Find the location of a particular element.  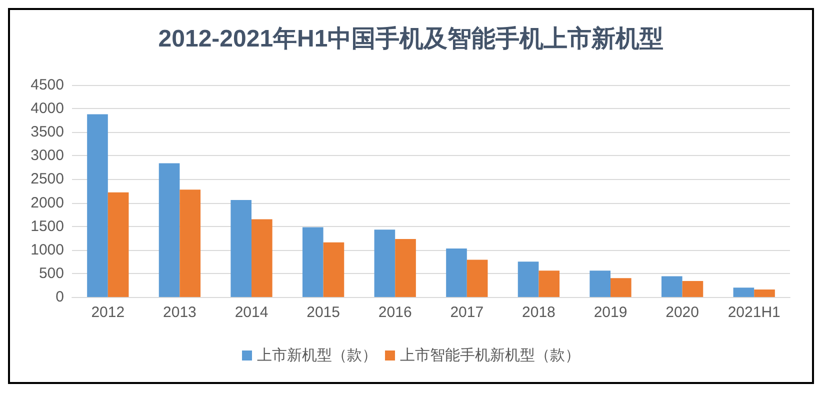

y-tick-label: 0 is located at coordinates (60, 297).